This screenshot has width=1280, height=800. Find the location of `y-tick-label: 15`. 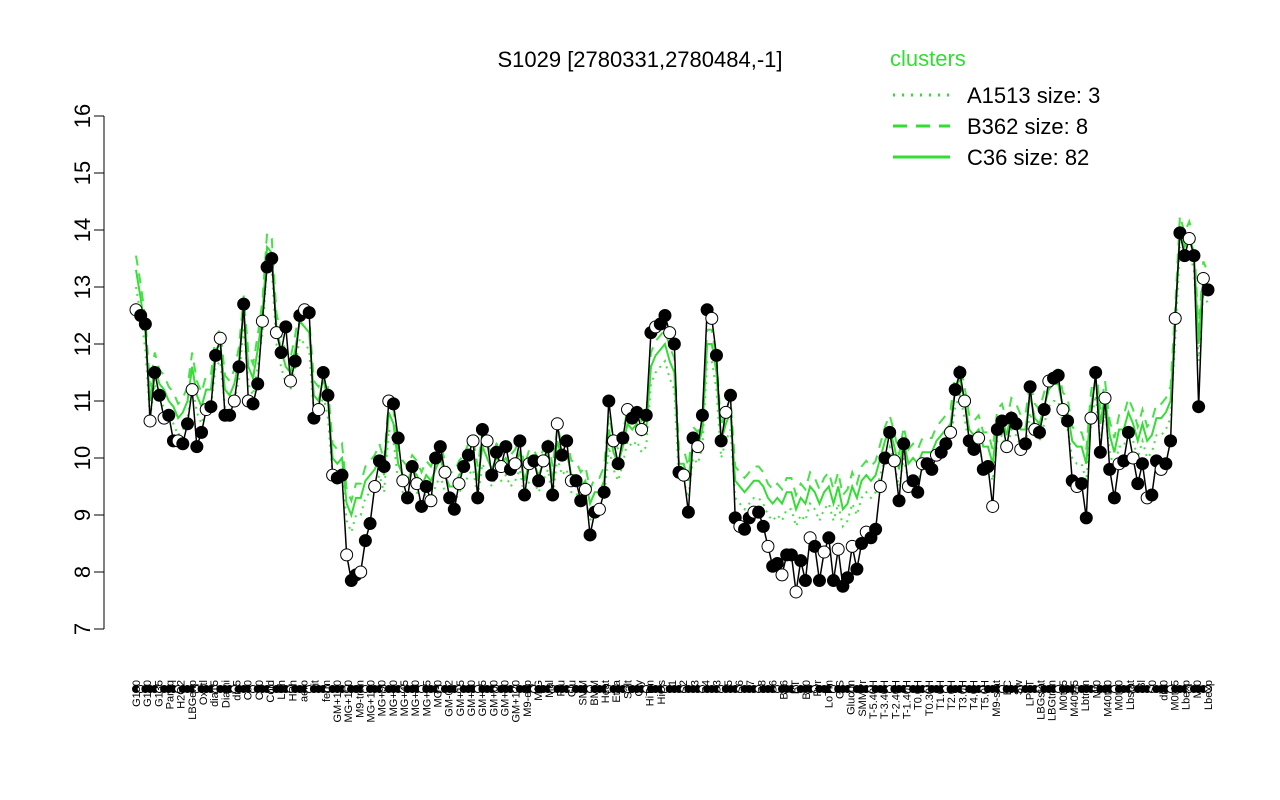

y-tick-label: 15 is located at coordinates (82, 173).